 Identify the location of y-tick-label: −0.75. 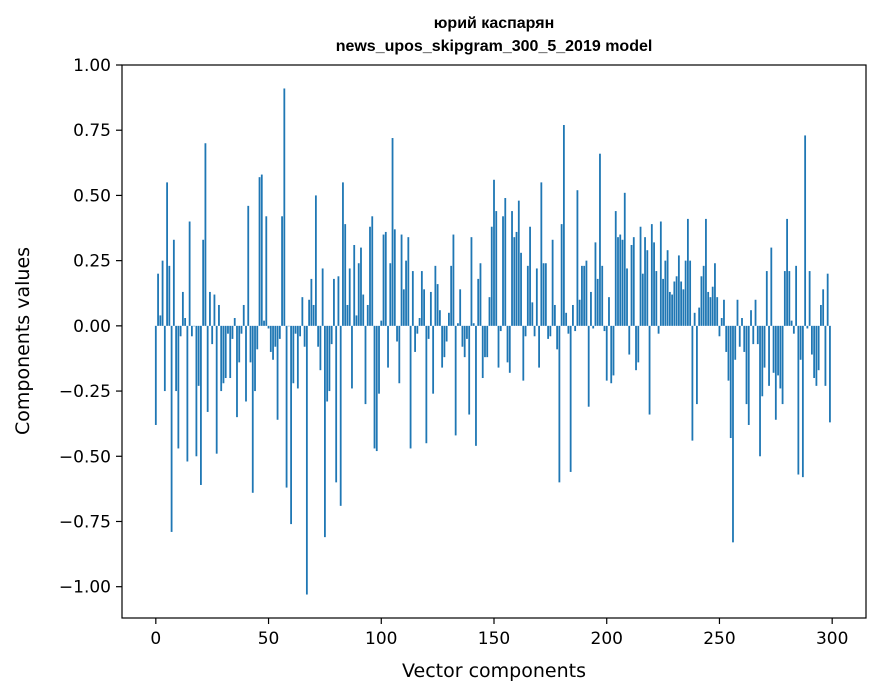
(85, 522).